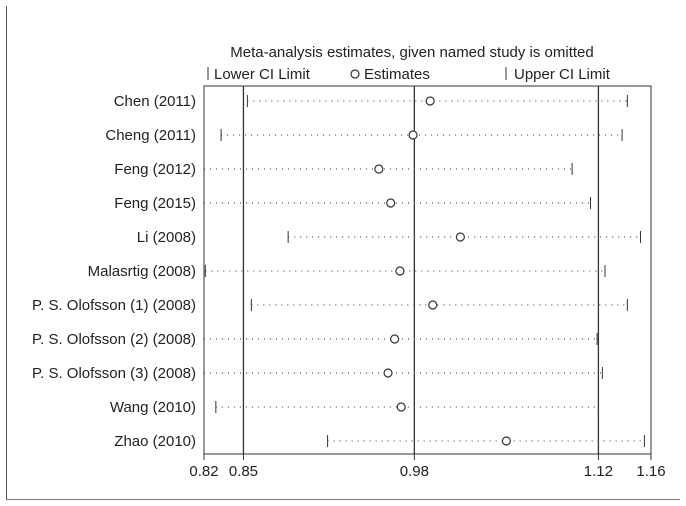  I want to click on x-axis-tick-labels: 0.82 0.85 0.98 1.12 1.16, so click(427, 467).